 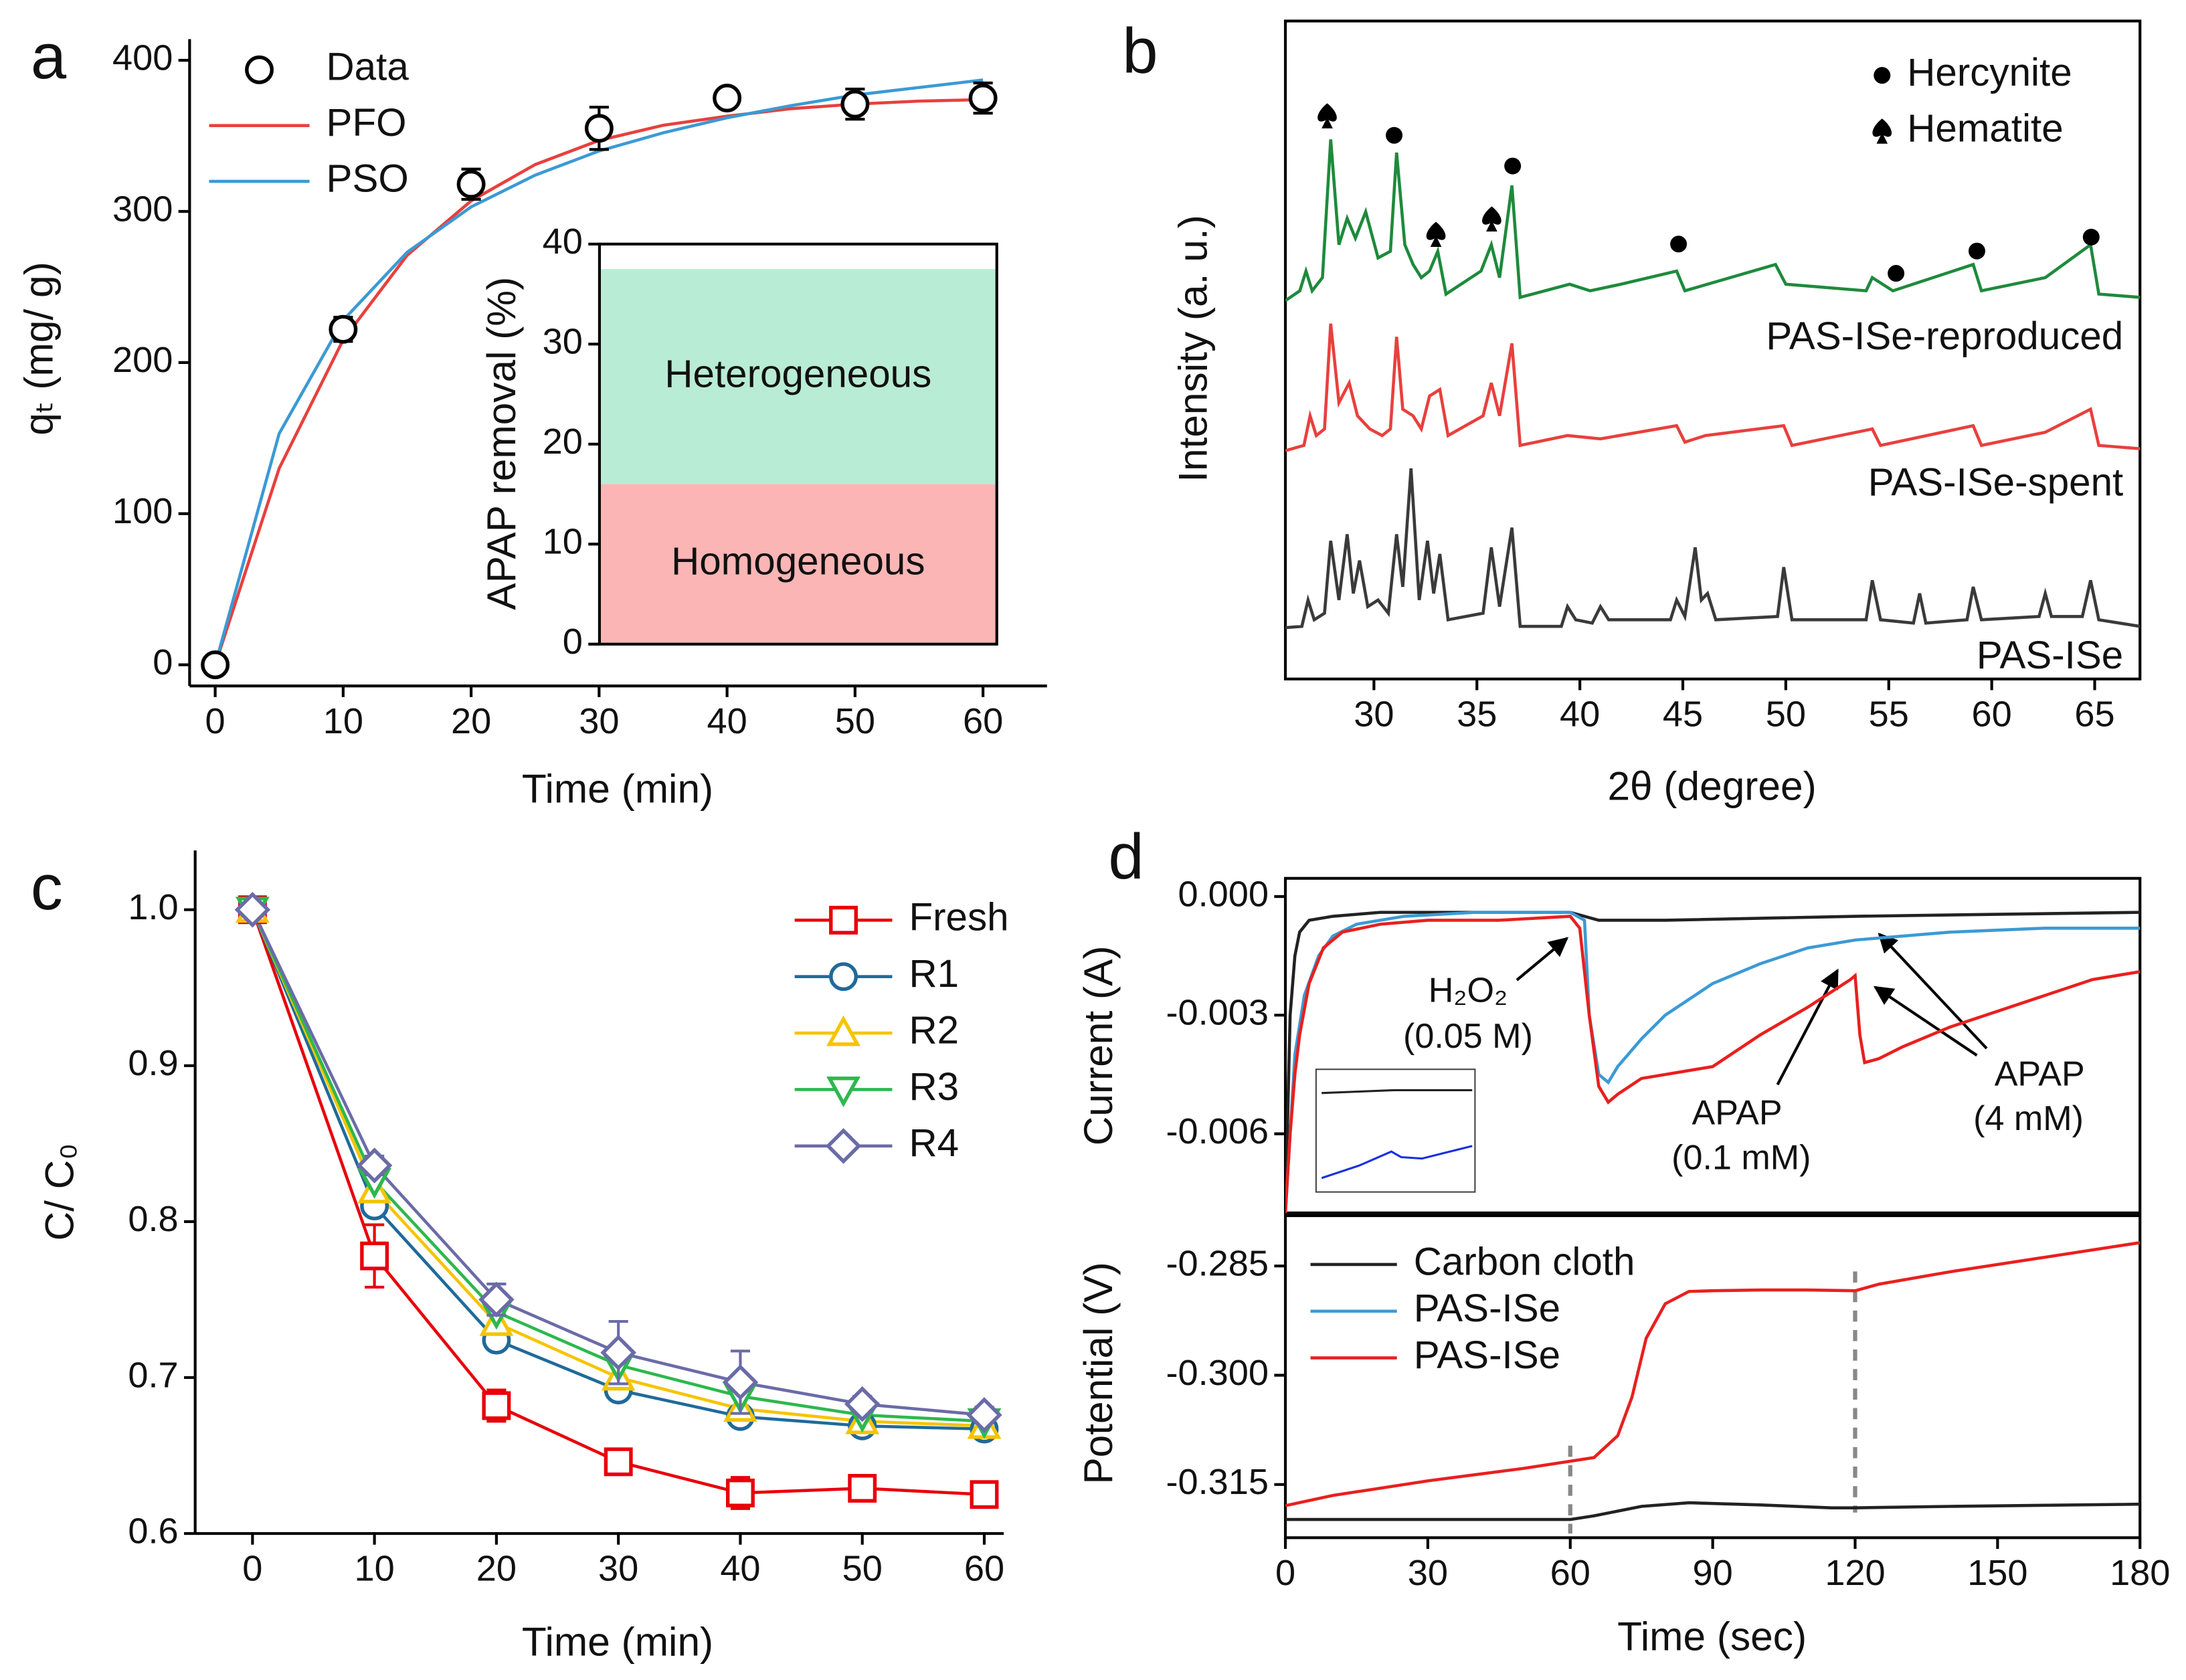 What do you see at coordinates (934, 1030) in the screenshot?
I see `legend-label: R2` at bounding box center [934, 1030].